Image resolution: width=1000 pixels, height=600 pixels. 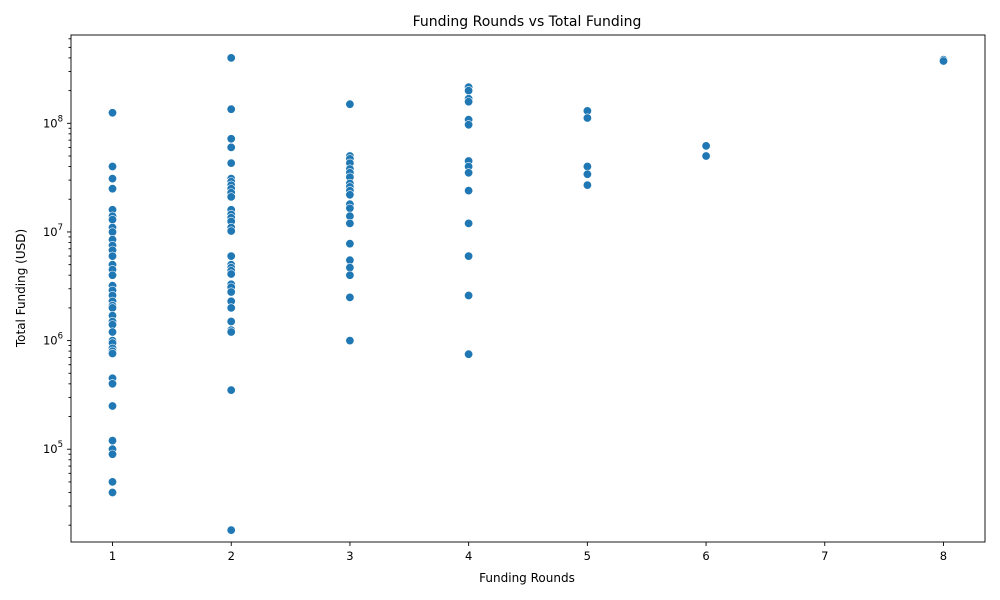 I want to click on x-tick-label: 1, so click(x=112, y=556).